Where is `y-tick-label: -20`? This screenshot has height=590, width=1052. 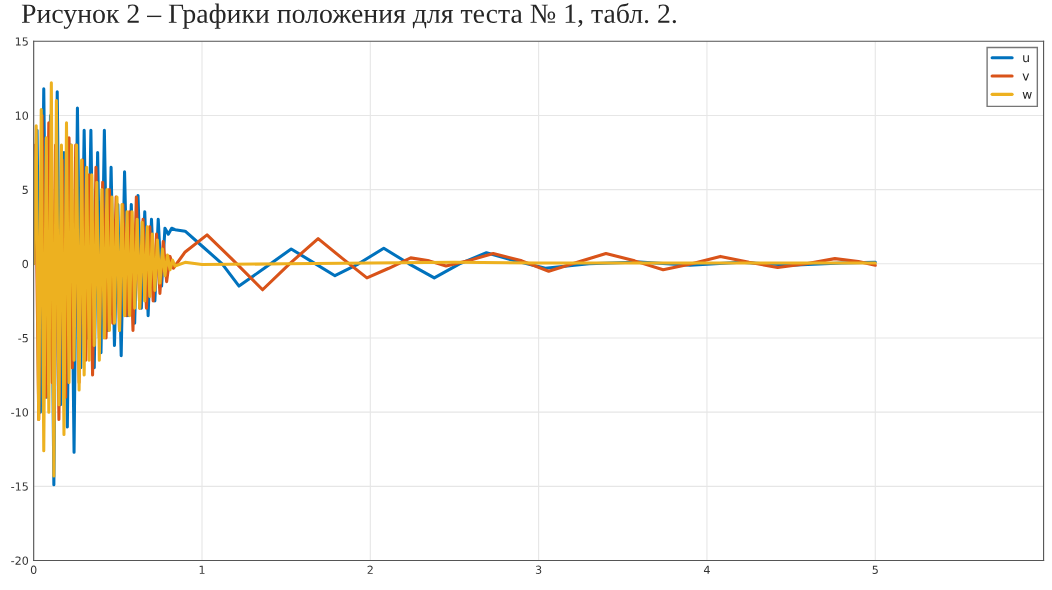 y-tick-label: -20 is located at coordinates (20, 560).